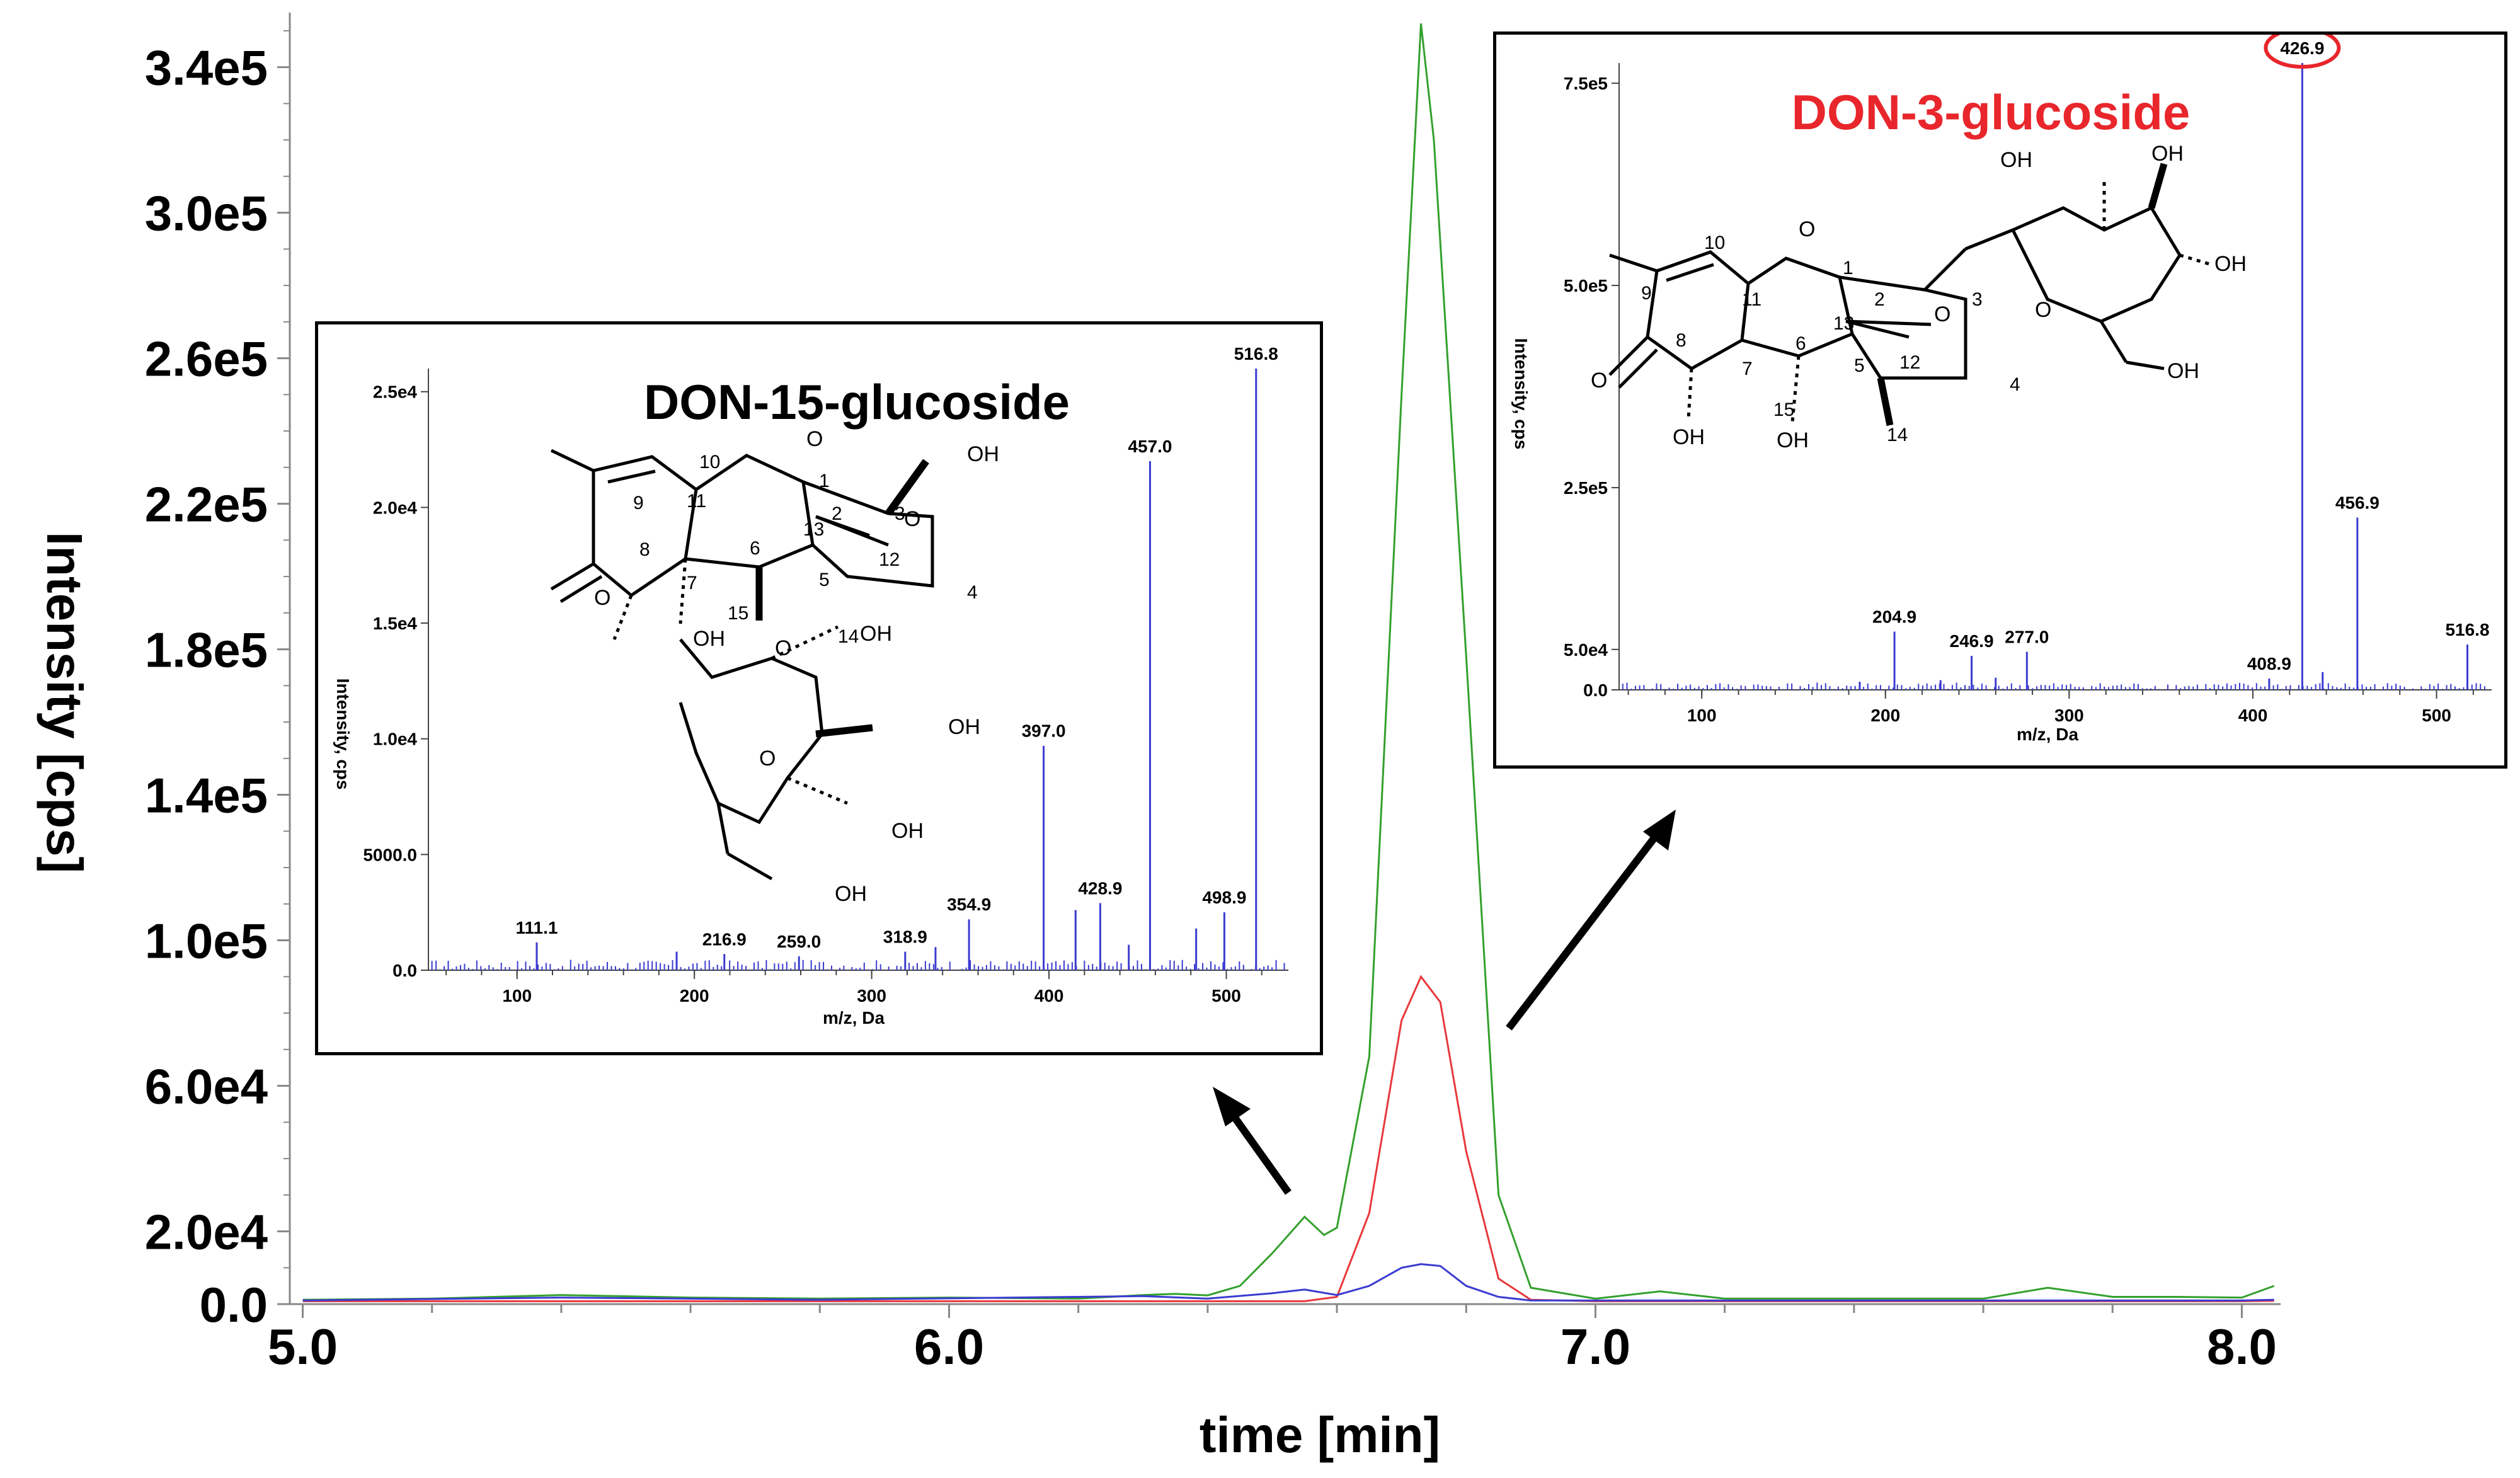 This screenshot has width=2520, height=1478. Describe the element at coordinates (206, 1087) in the screenshot. I see `y-tick-label: 6.0e4` at that location.